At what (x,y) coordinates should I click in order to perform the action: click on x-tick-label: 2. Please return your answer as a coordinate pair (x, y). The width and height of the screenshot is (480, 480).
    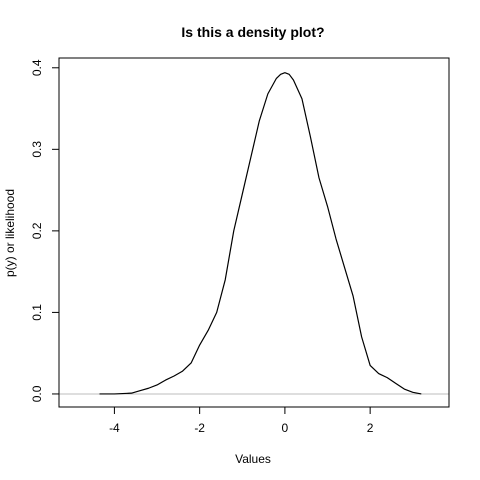
    Looking at the image, I should click on (370, 428).